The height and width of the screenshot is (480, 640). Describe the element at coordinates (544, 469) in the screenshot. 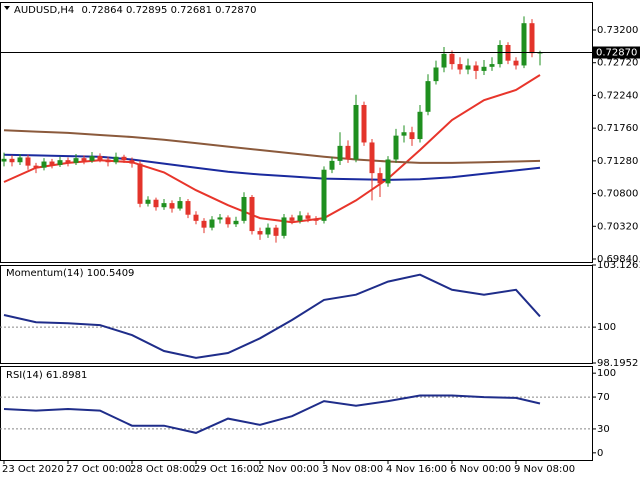

I see `x-tick-label: 9 Nov 08:00` at that location.